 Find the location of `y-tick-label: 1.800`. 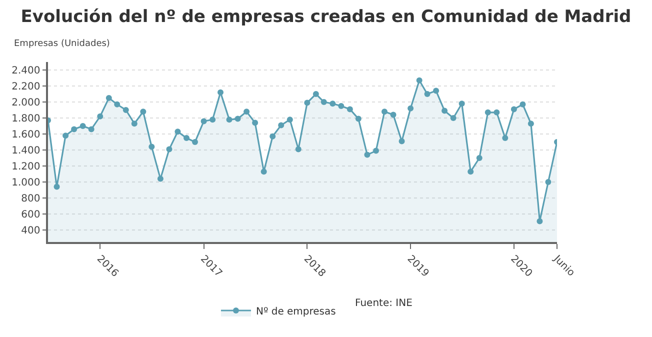

y-tick-label: 1.800 is located at coordinates (26, 119).